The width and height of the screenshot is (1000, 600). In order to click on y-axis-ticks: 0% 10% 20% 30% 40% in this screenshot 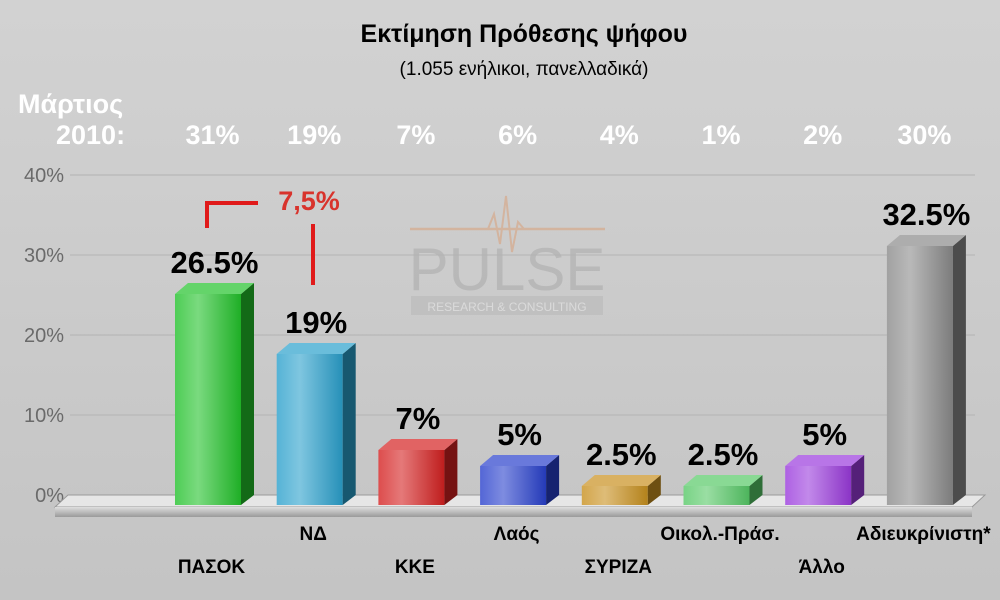, I will do `click(44, 336)`.